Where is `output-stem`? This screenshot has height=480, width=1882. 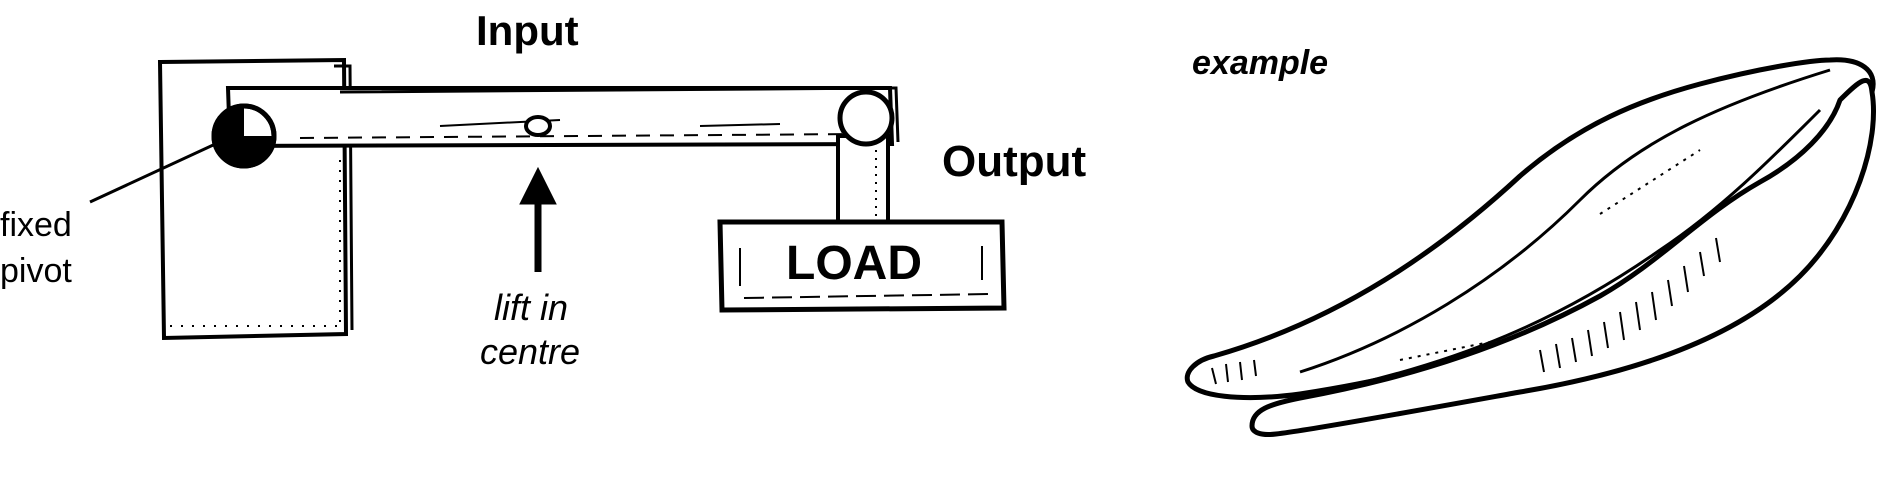 output-stem is located at coordinates (863, 181).